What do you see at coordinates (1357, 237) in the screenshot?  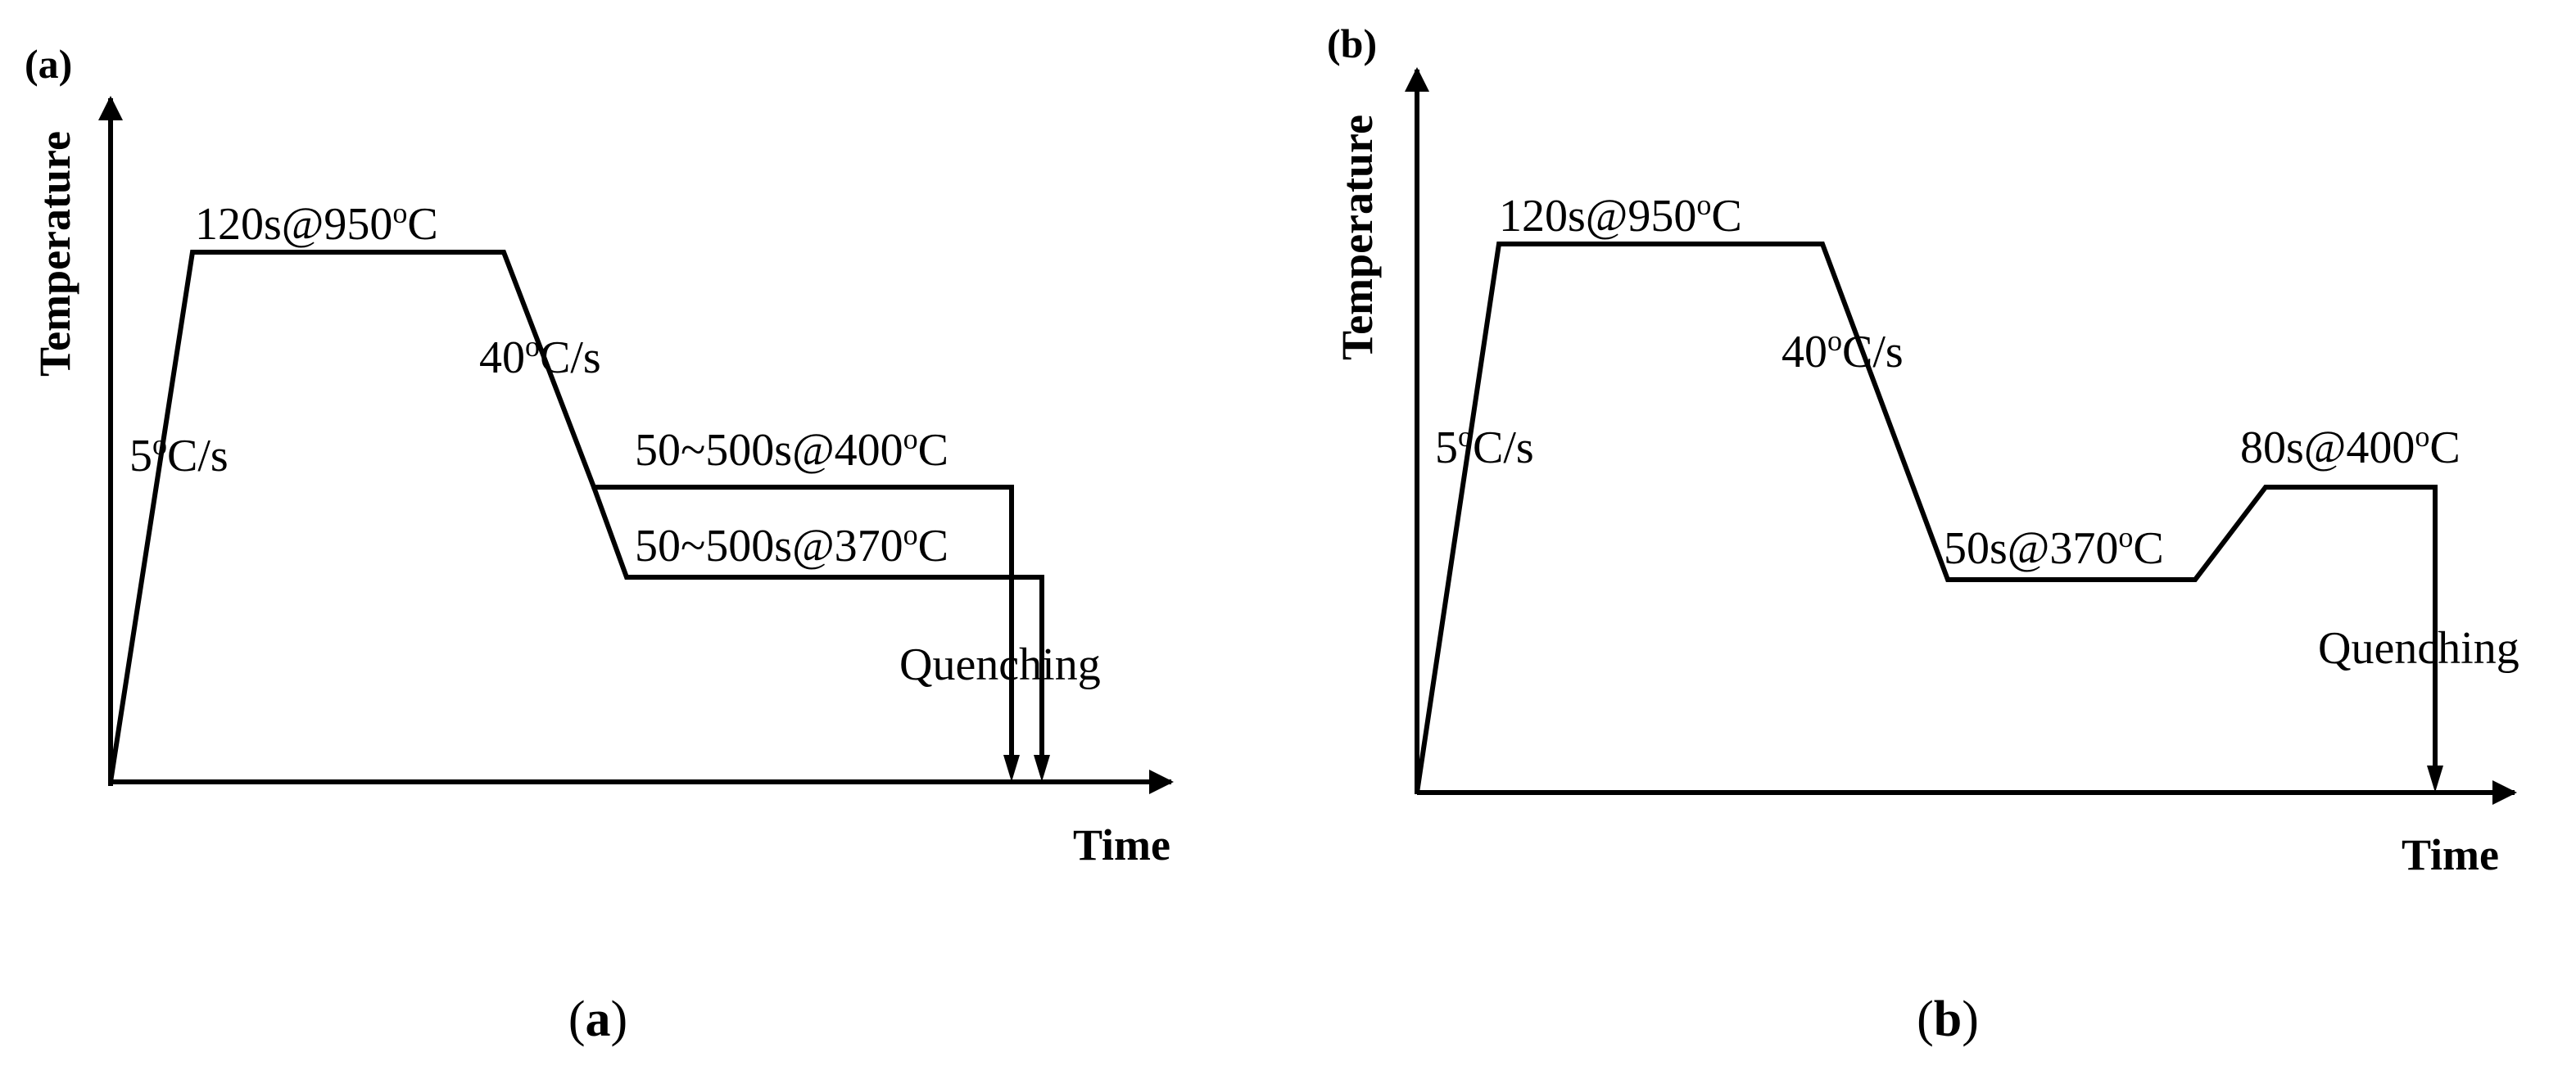 I see `panel-b-y-axis-label: Temperature` at bounding box center [1357, 237].